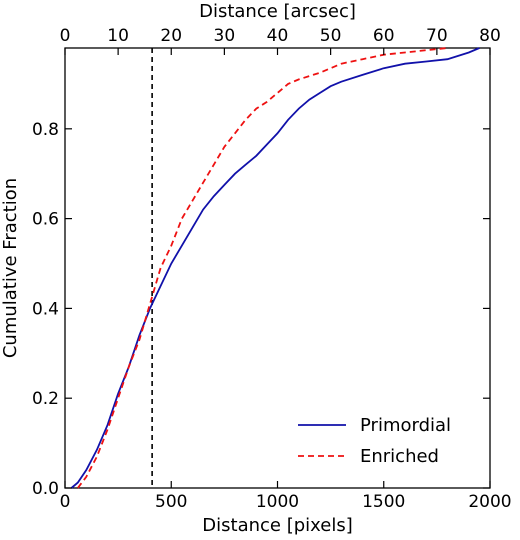 The height and width of the screenshot is (540, 520). I want to click on x-tick-label: 1000, so click(277, 502).